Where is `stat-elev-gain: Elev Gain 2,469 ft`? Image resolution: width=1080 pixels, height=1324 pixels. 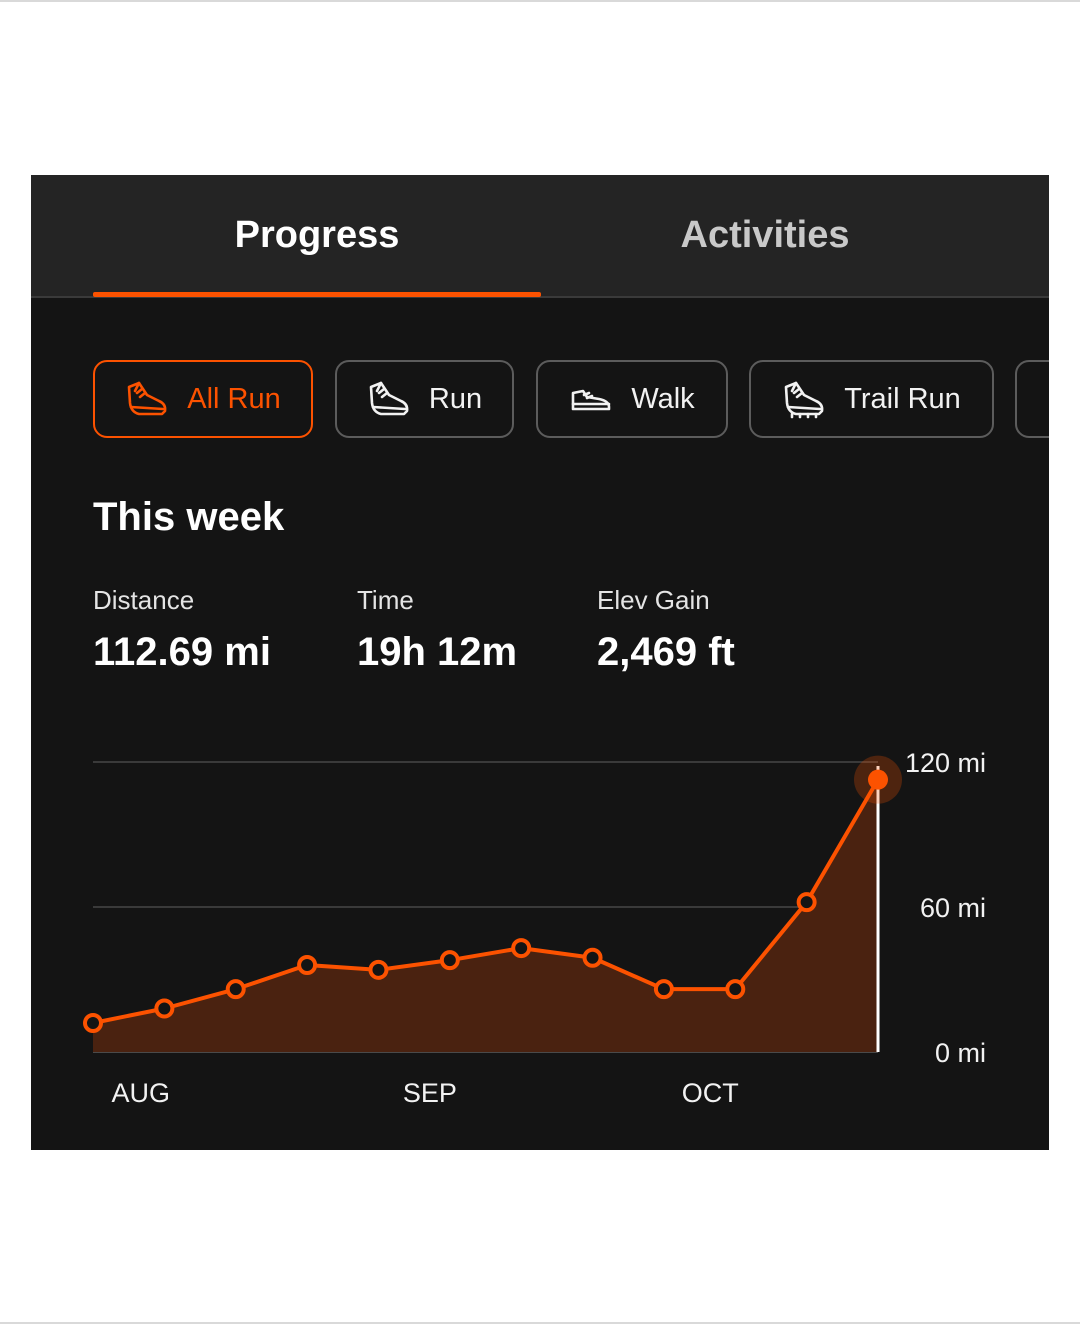 stat-elev-gain: Elev Gain 2,469 ft is located at coordinates (666, 630).